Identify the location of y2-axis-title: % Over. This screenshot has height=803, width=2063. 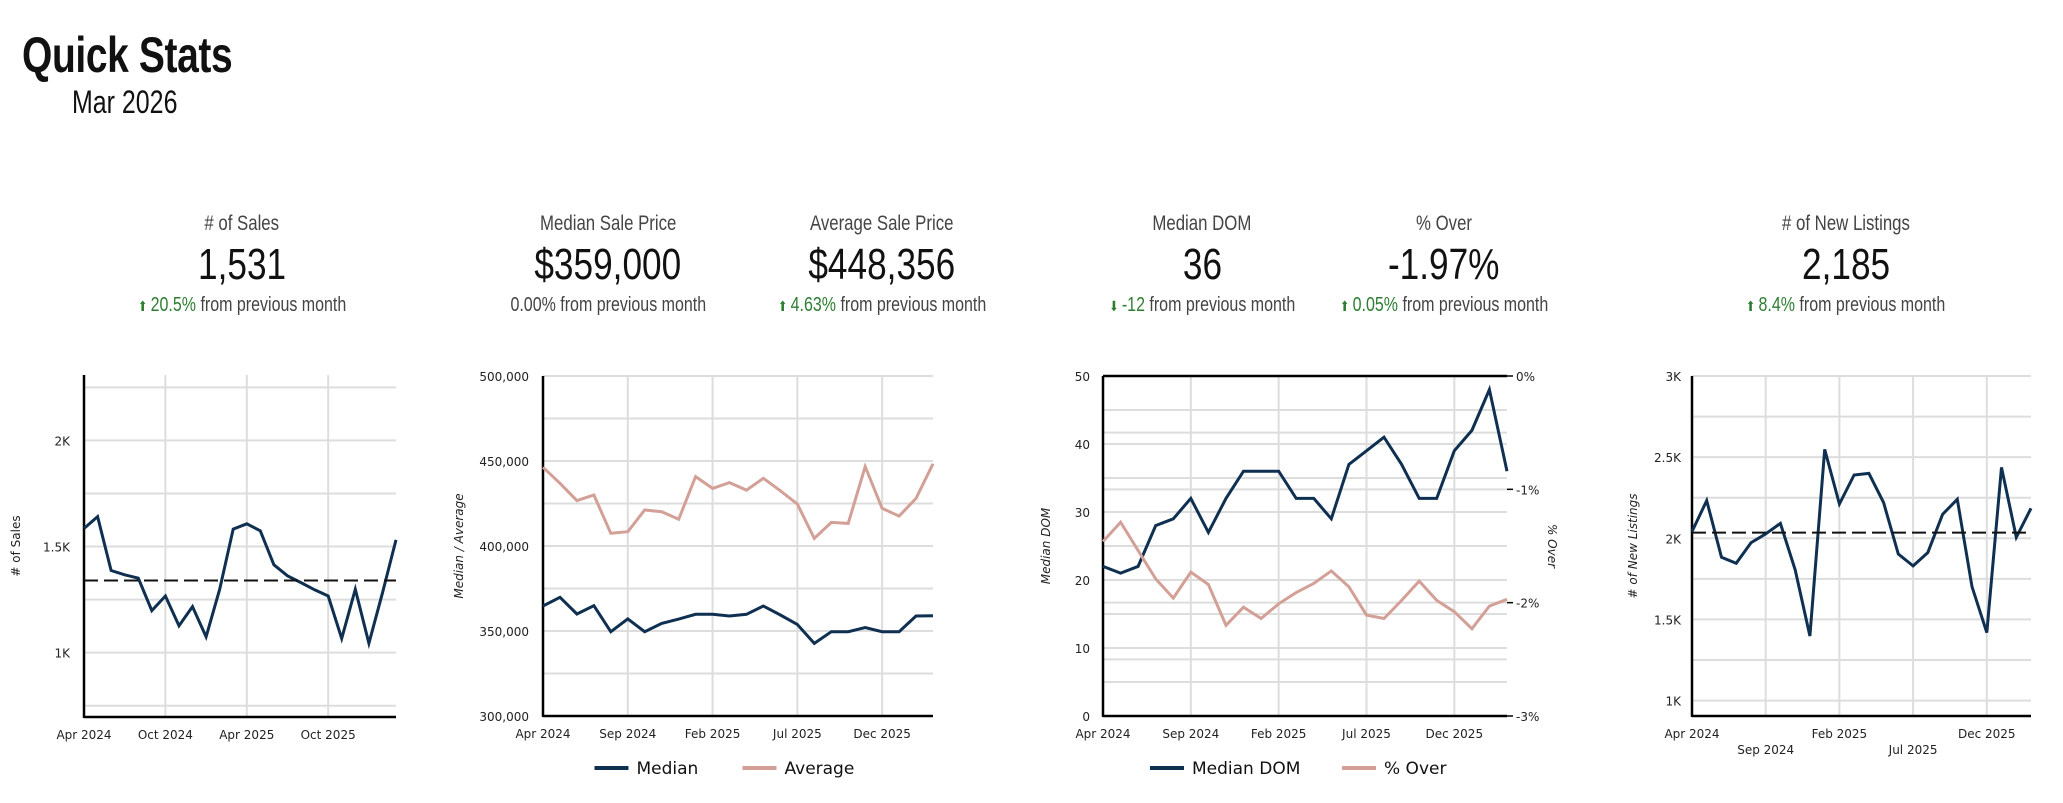
(1552, 546).